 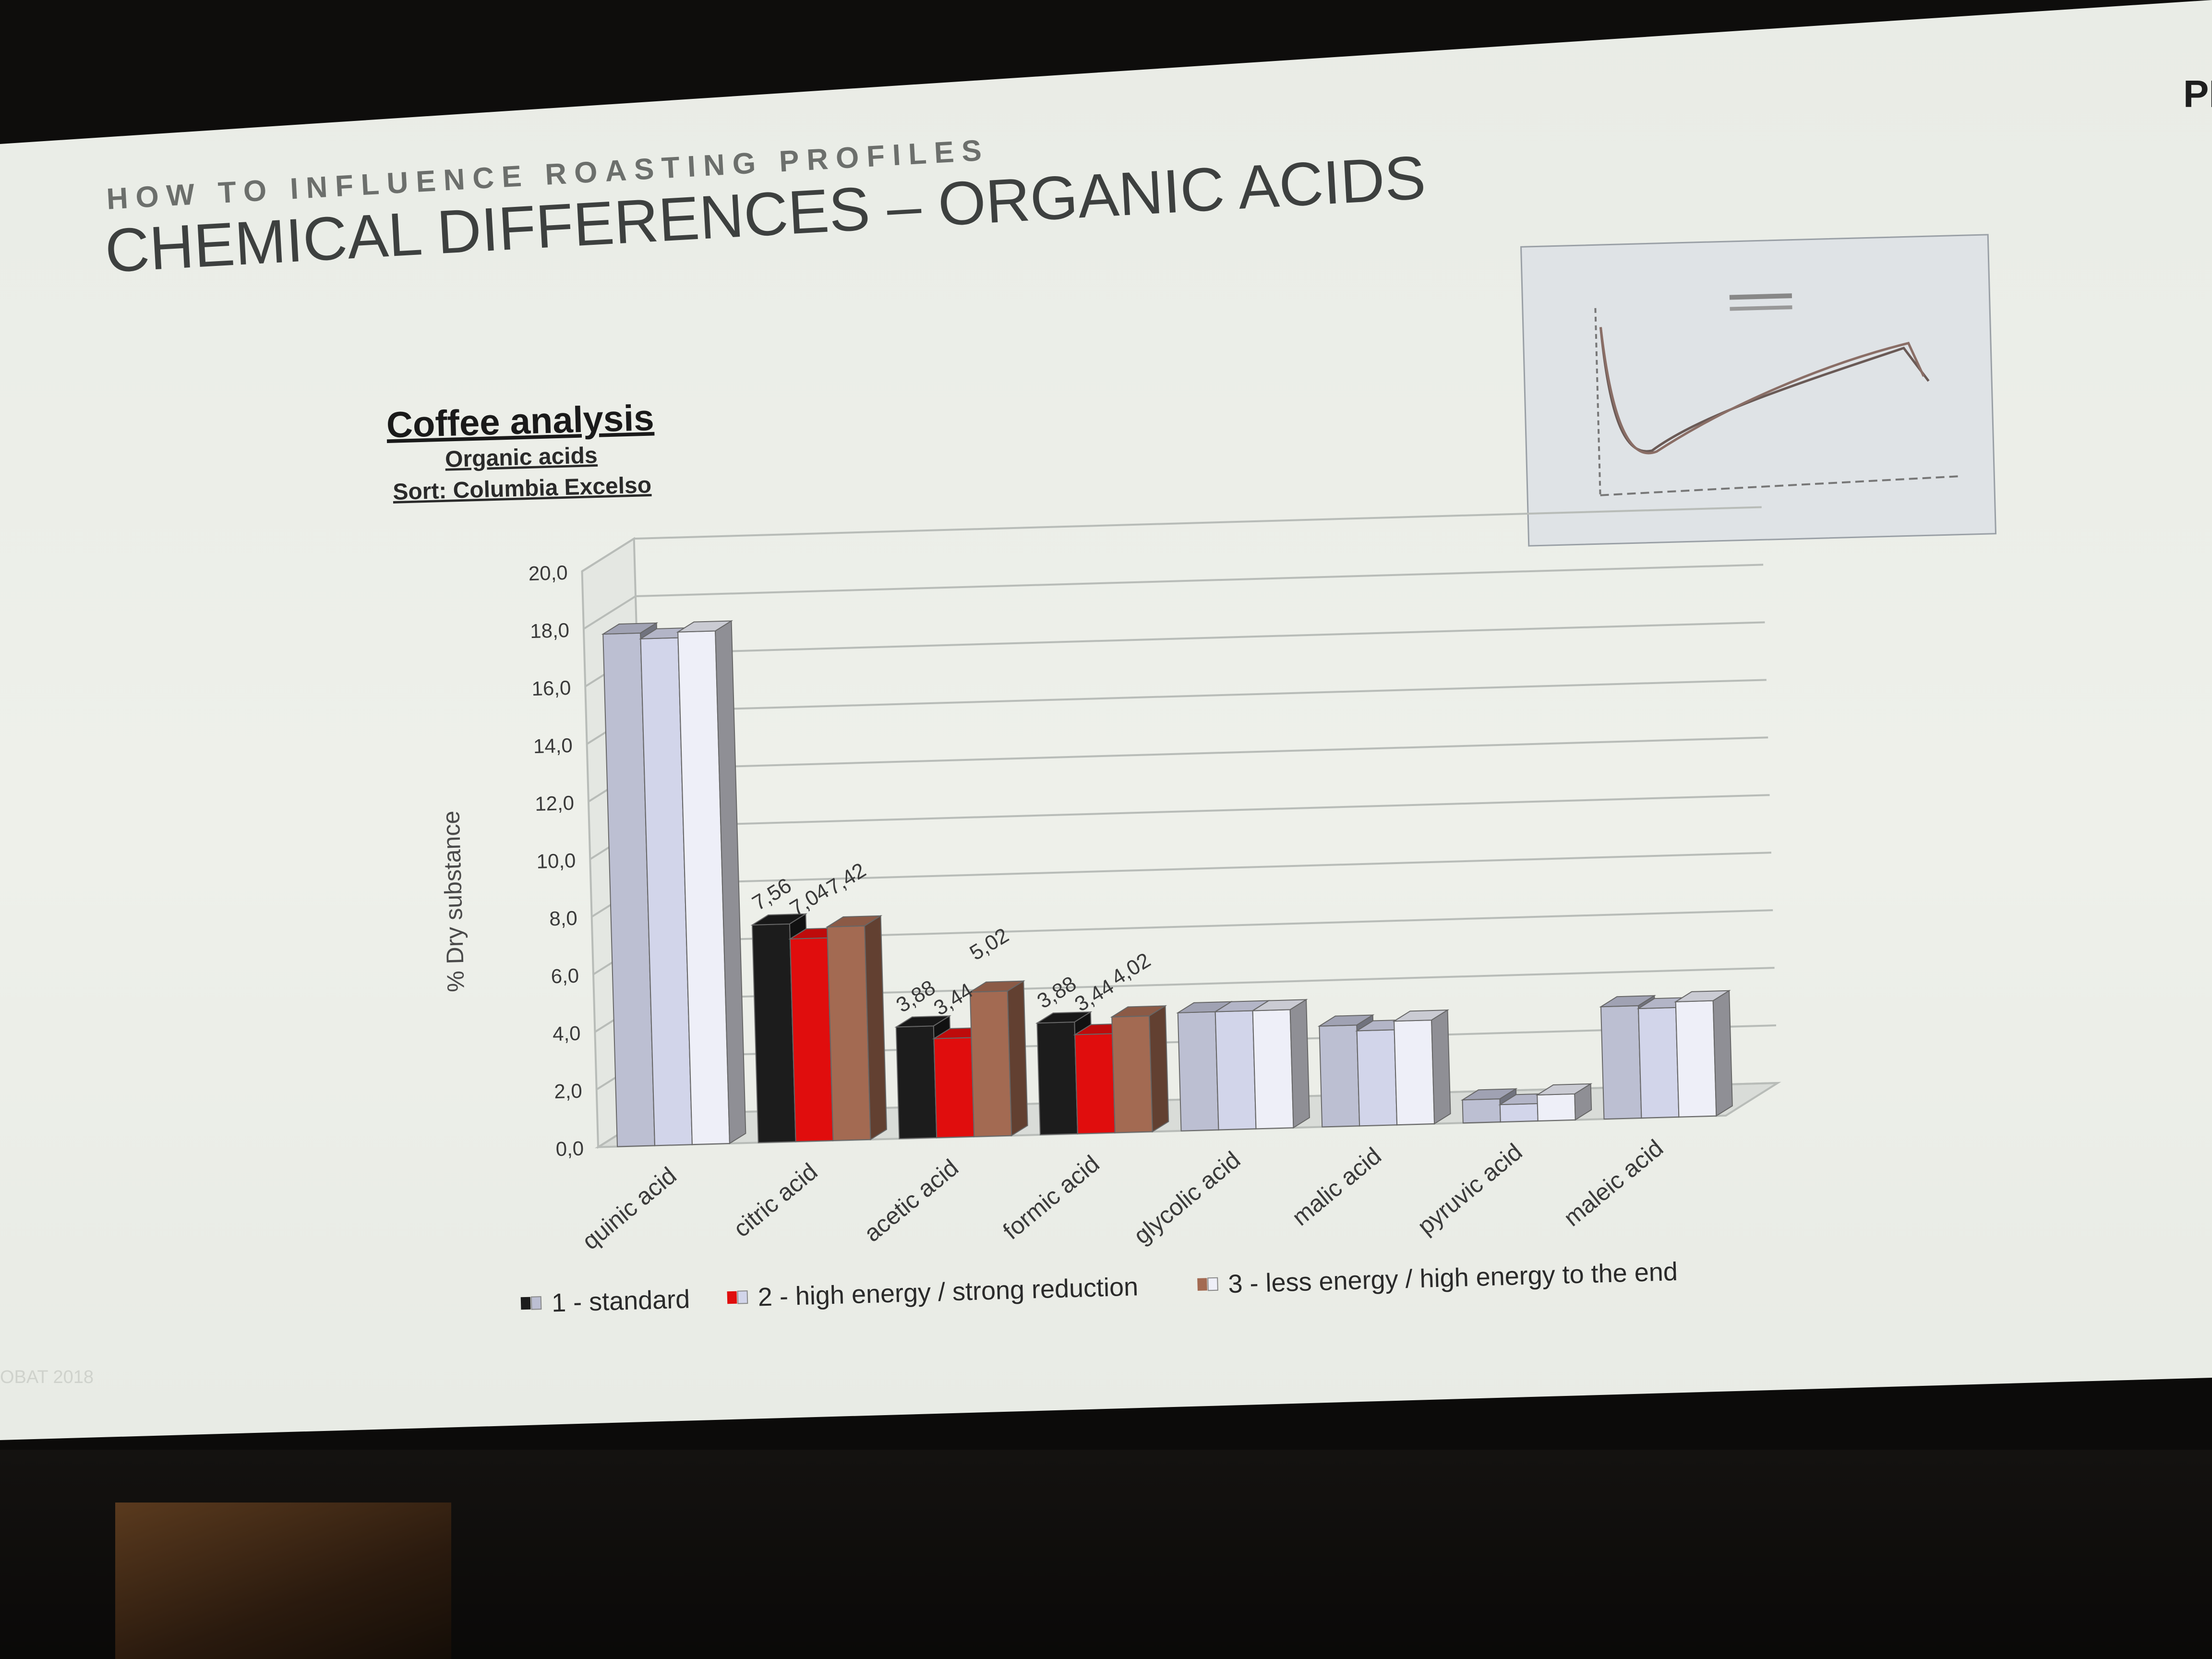 I want to click on y-tick-label: 14,0, so click(x=553, y=746).